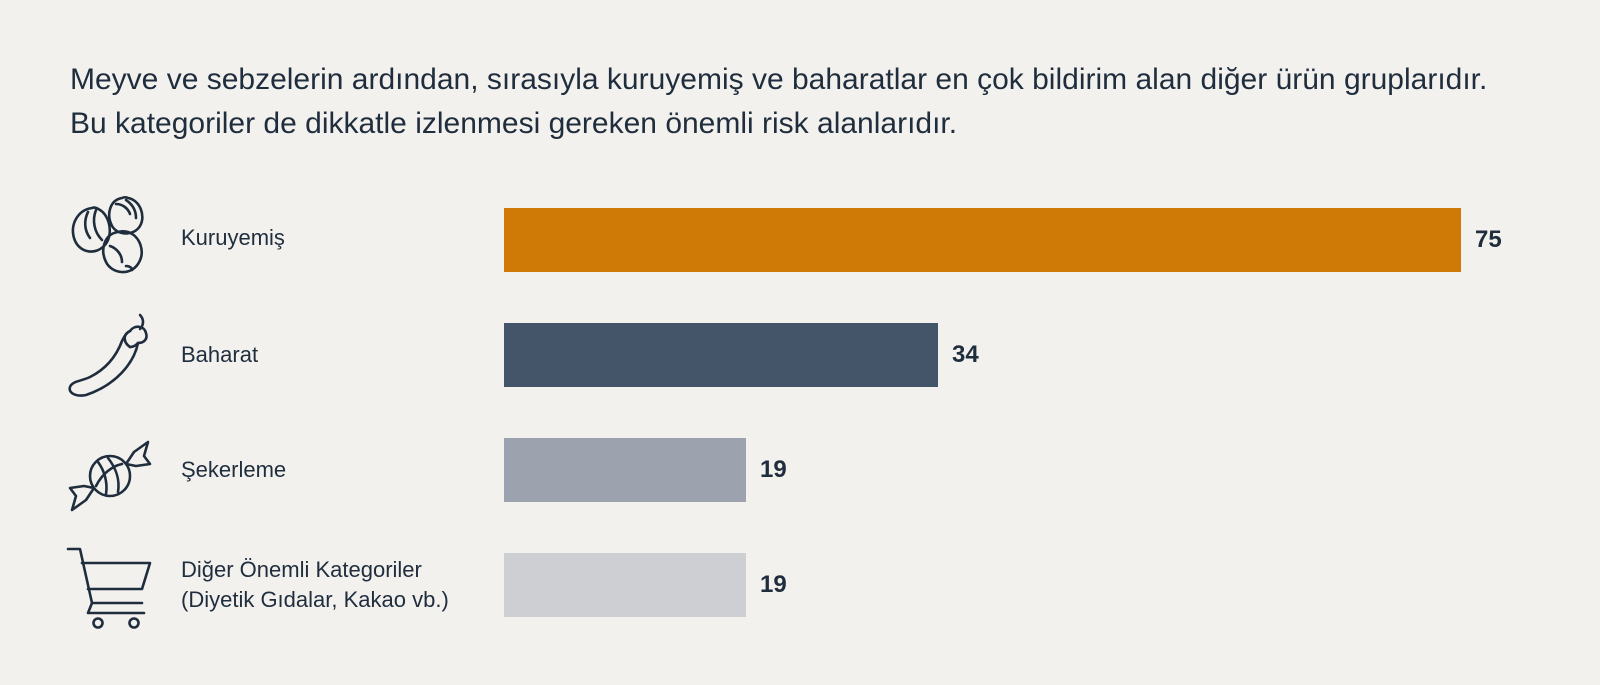 The image size is (1600, 685). Describe the element at coordinates (110, 240) in the screenshot. I see `nuts-icon` at that location.